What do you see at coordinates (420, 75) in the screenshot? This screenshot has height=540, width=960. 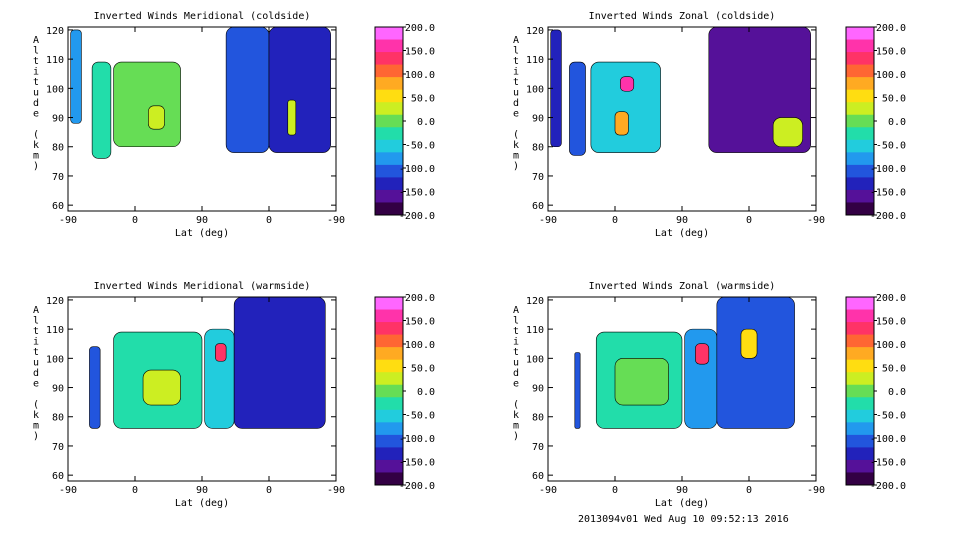 I see `colorbar-tick-label: 100.0` at bounding box center [420, 75].